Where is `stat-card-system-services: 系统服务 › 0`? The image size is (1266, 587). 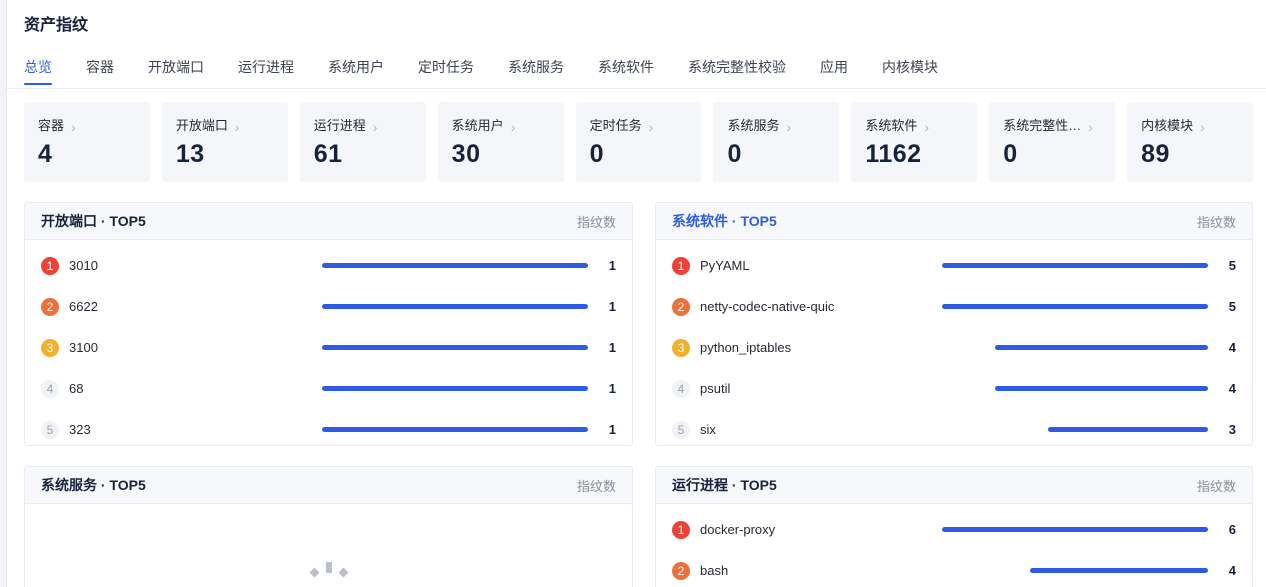 stat-card-system-services: 系统服务 › 0 is located at coordinates (776, 142).